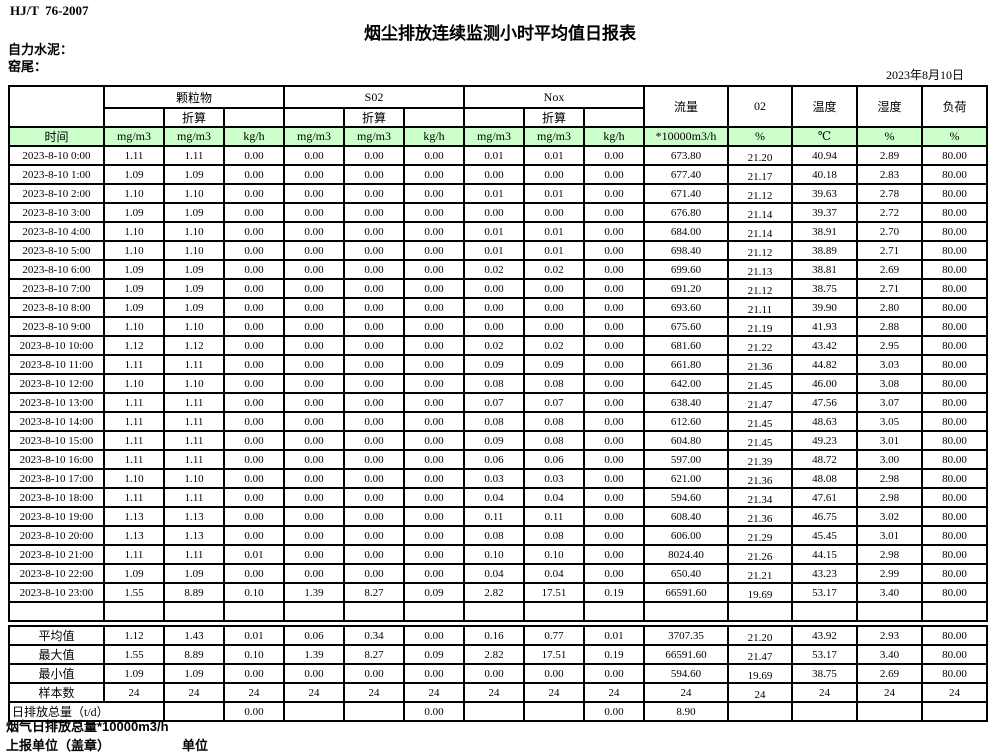 Image resolution: width=1000 pixels, height=754 pixels. I want to click on cell-time: 2023-8-10 21:00, so click(56, 554).